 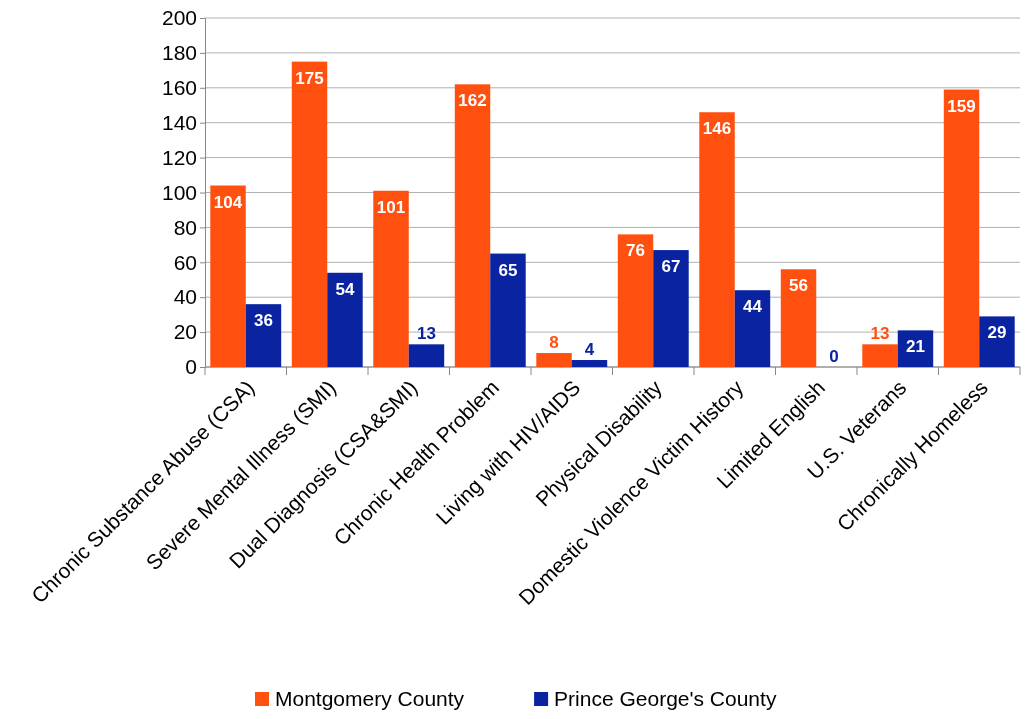 What do you see at coordinates (472, 101) in the screenshot?
I see `data-label: 162` at bounding box center [472, 101].